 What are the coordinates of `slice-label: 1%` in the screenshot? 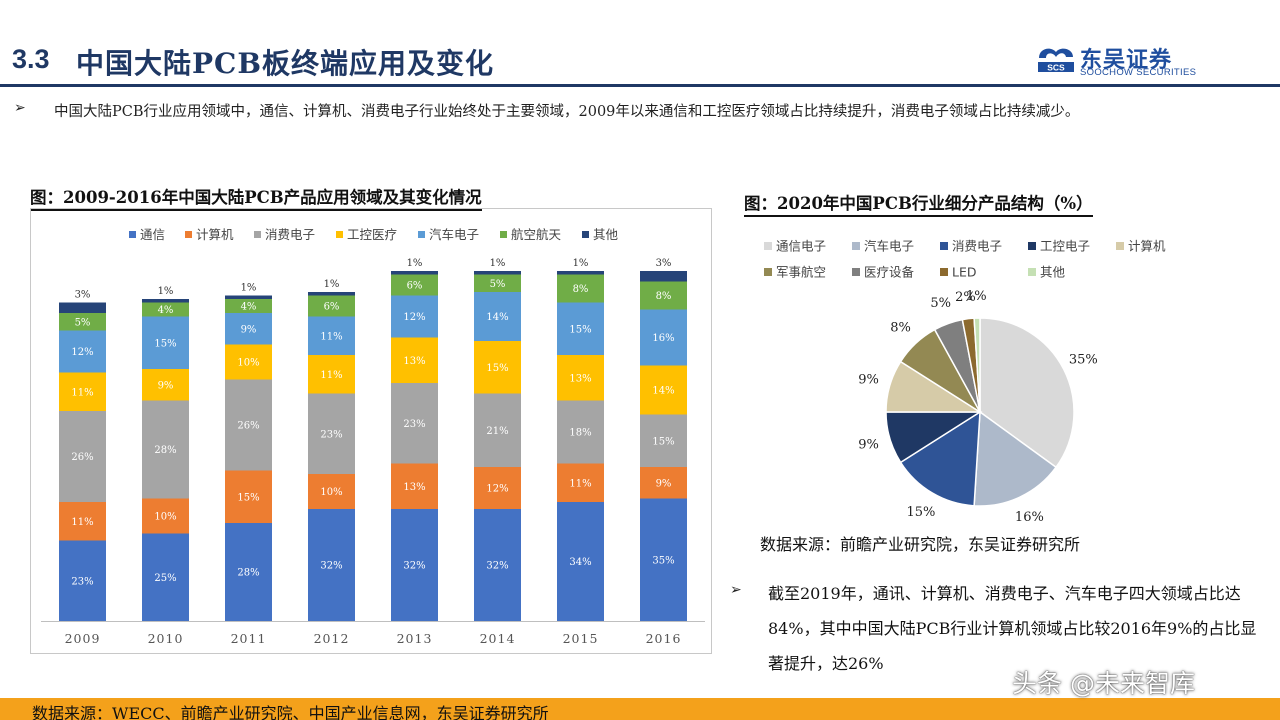 It's located at (976, 296).